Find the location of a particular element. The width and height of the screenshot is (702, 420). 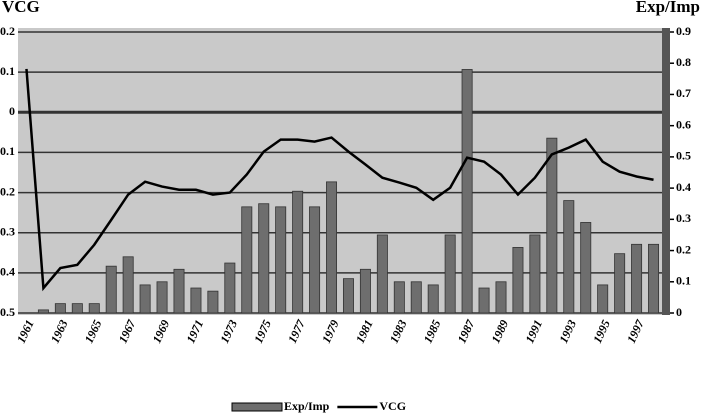

x-tick-label: 1975 is located at coordinates (262, 332).